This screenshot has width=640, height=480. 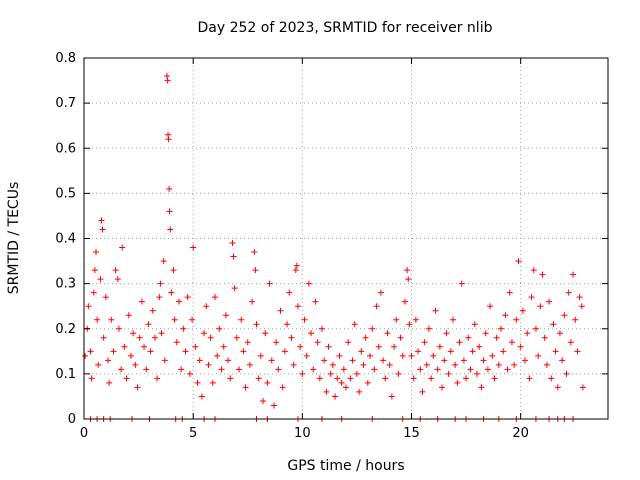 I want to click on y-tick-label: 0.5, so click(x=65, y=193).